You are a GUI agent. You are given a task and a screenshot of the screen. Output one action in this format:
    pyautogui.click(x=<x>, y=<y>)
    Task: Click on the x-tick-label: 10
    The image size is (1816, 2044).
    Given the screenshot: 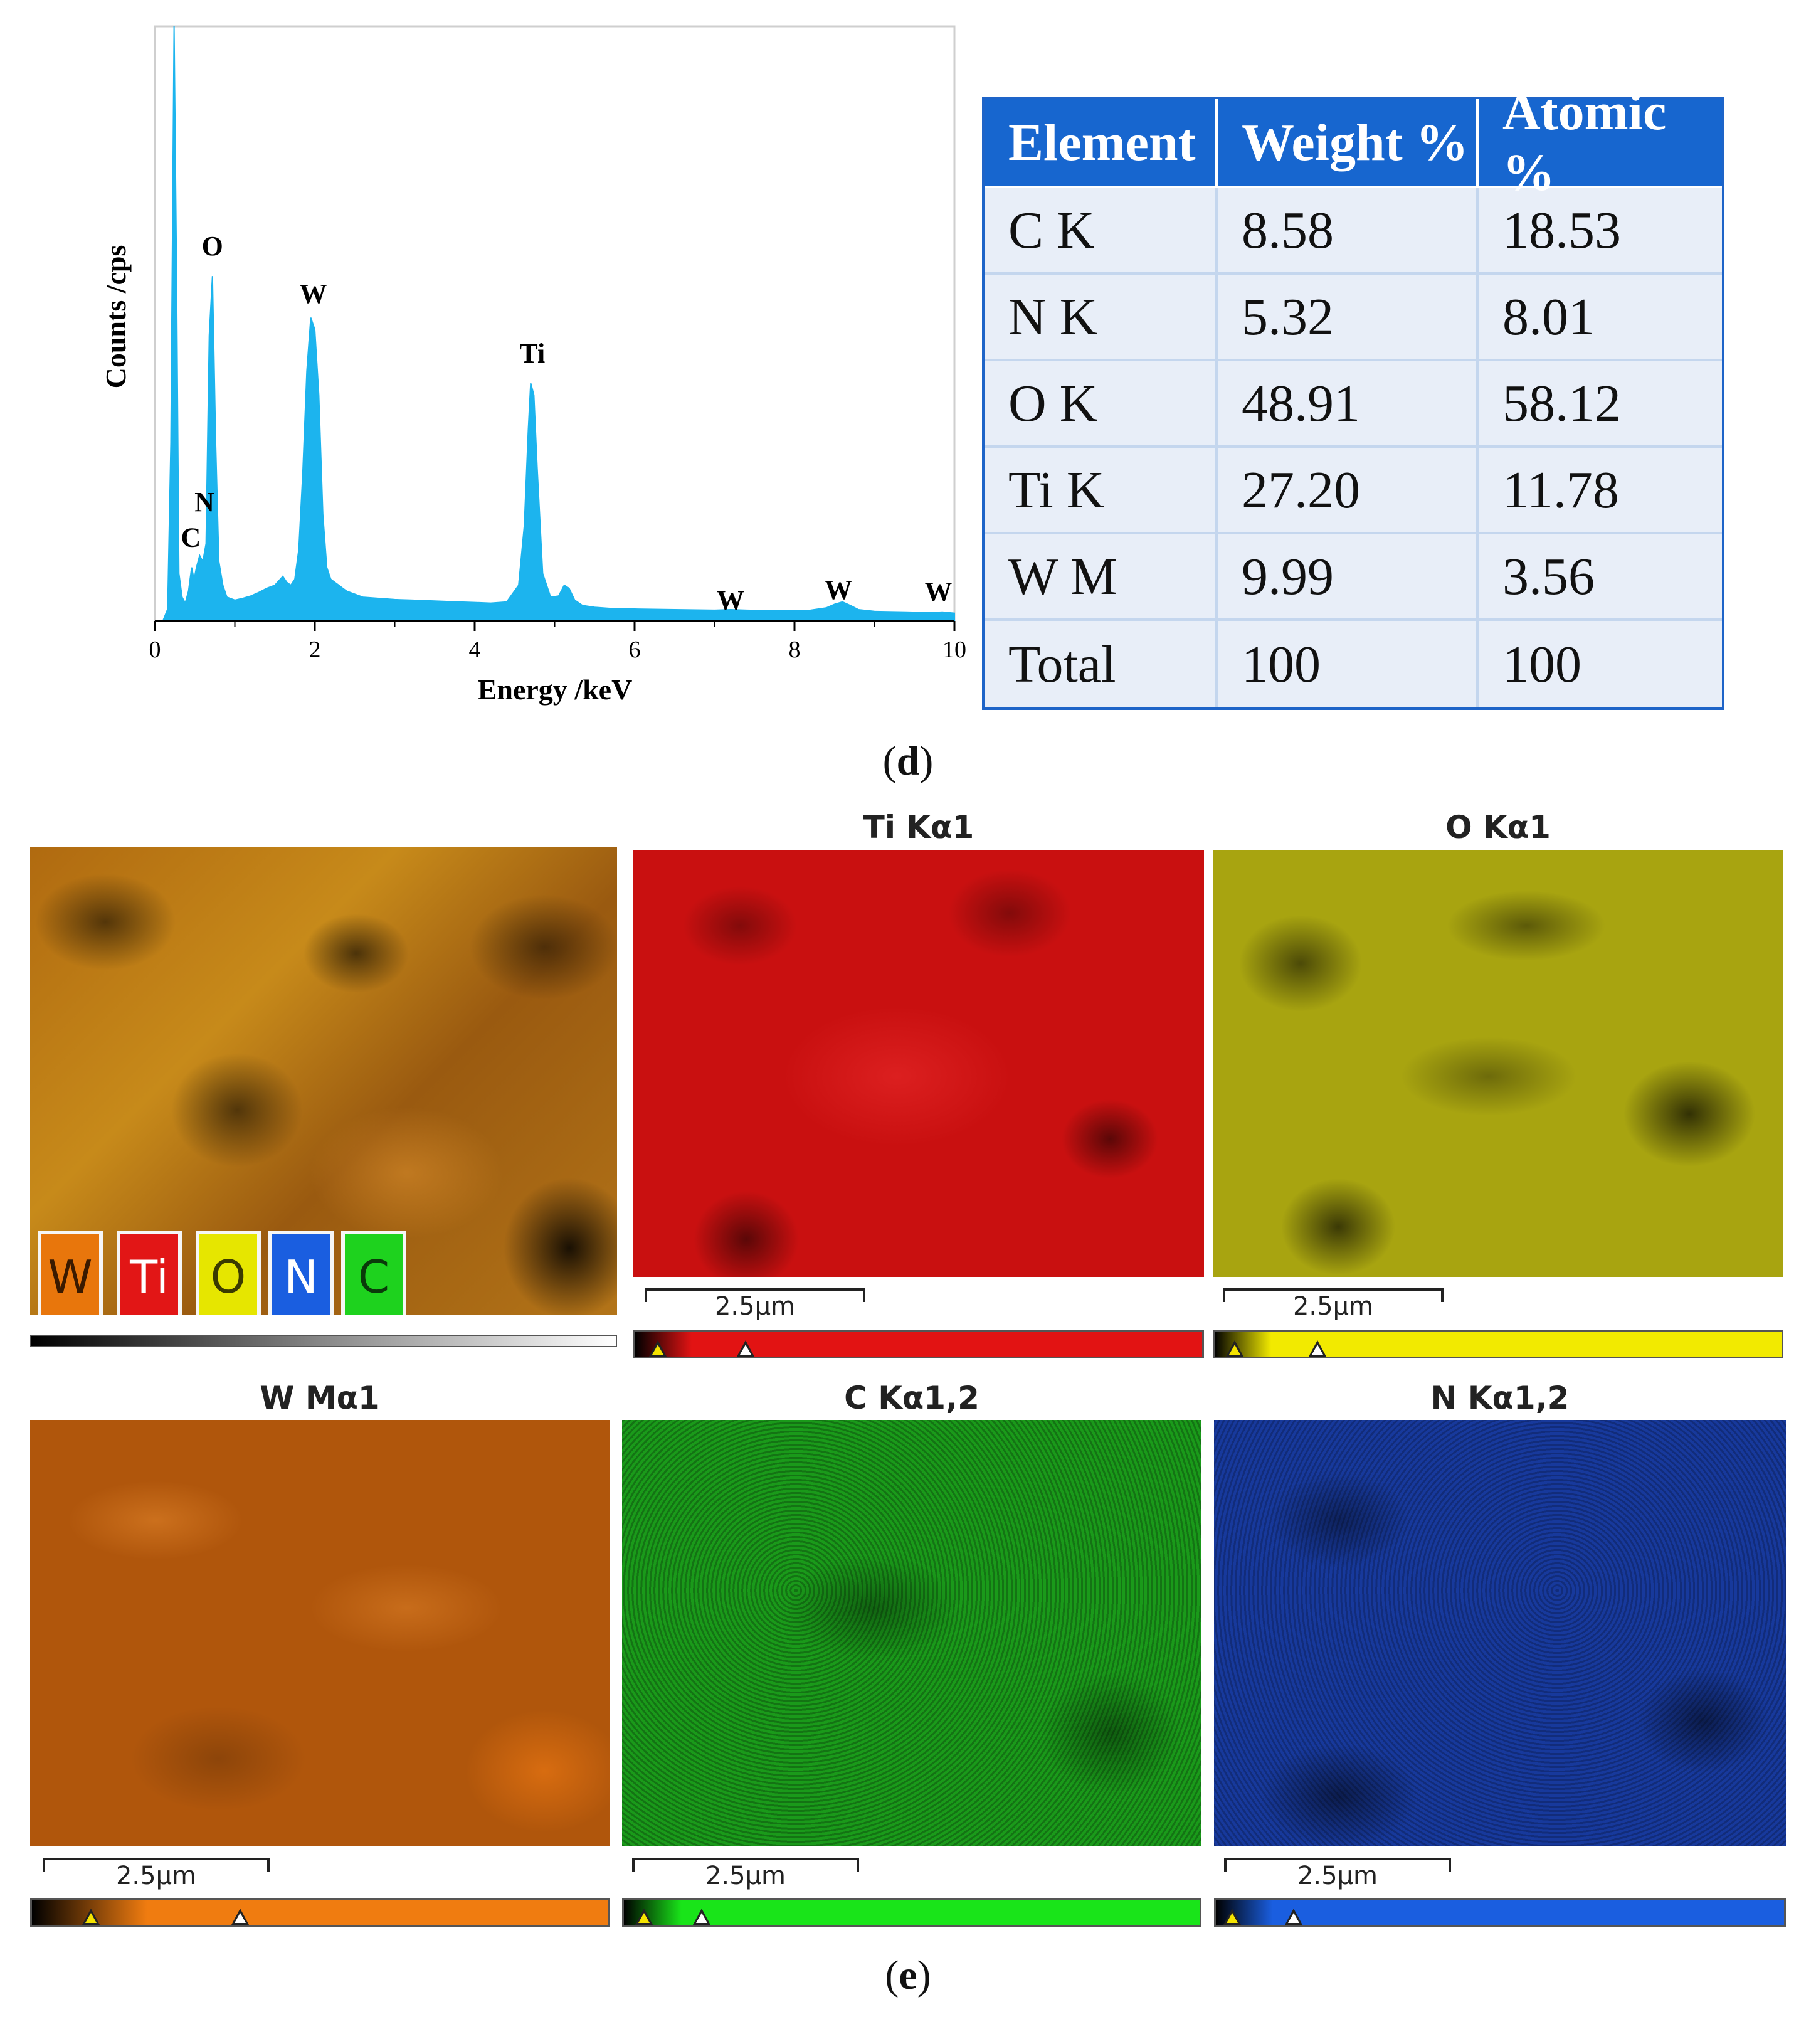 What is the action you would take?
    pyautogui.click(x=954, y=650)
    